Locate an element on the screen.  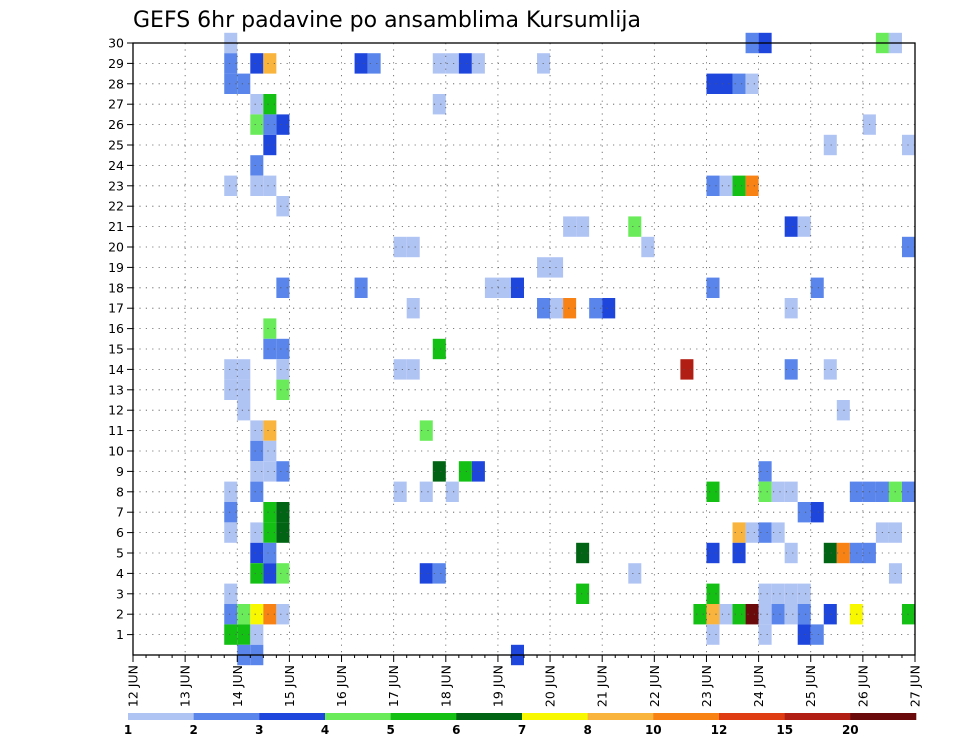
y-tick-label: 22 is located at coordinates (116, 206).